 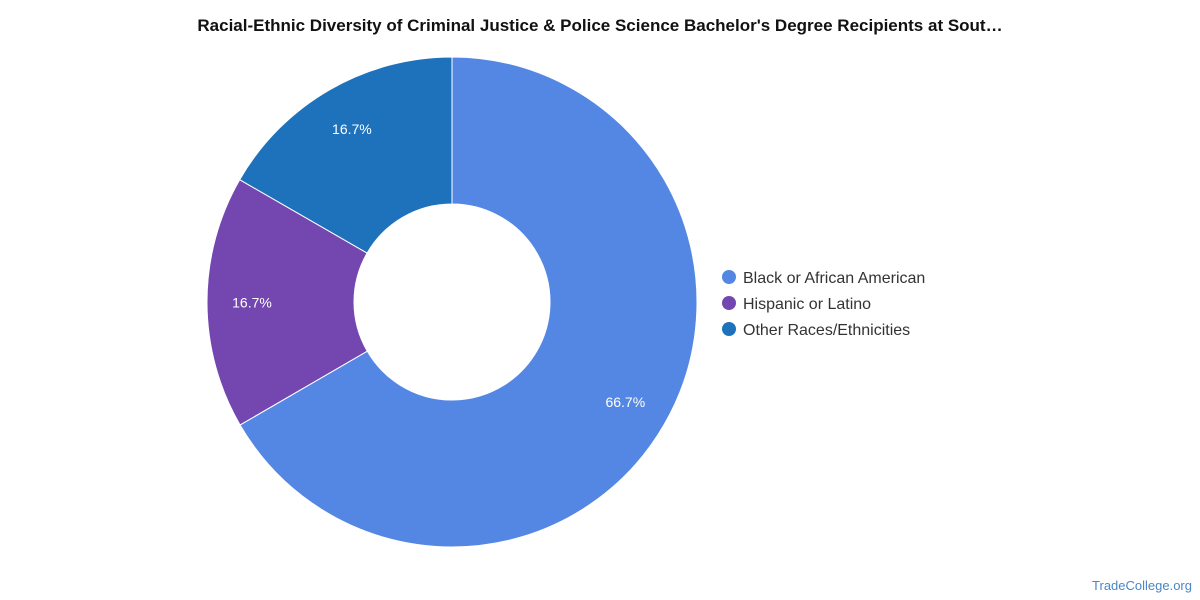 What do you see at coordinates (625, 402) in the screenshot?
I see `slice-label-0: 66.7%` at bounding box center [625, 402].